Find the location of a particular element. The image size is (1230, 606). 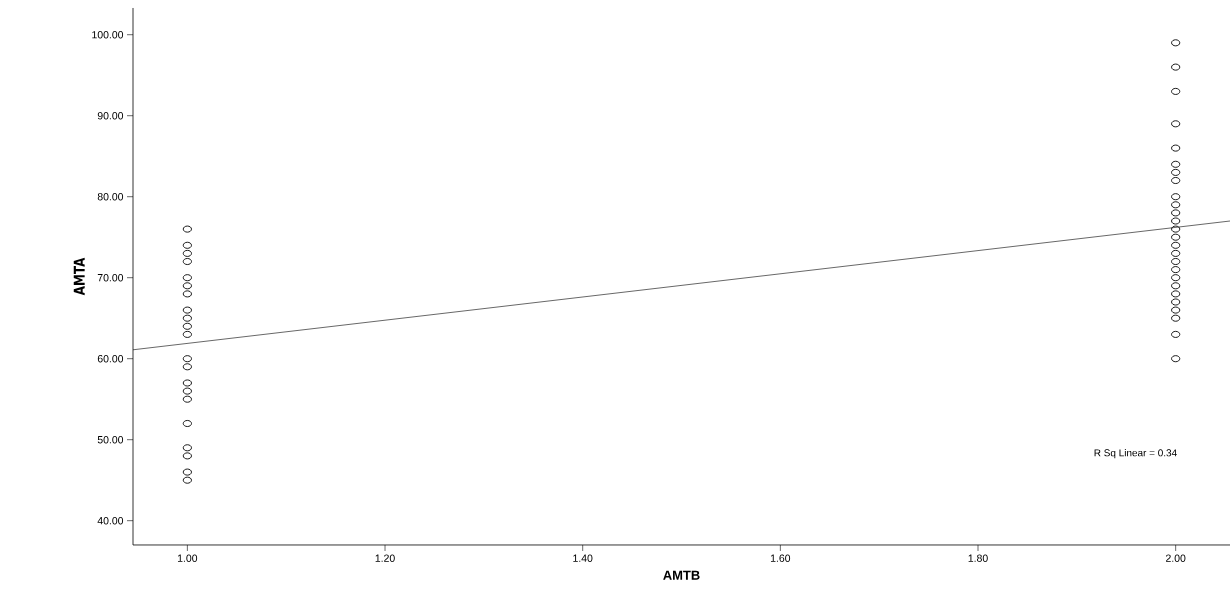

y-tick-label: 50.00 is located at coordinates (110, 440).